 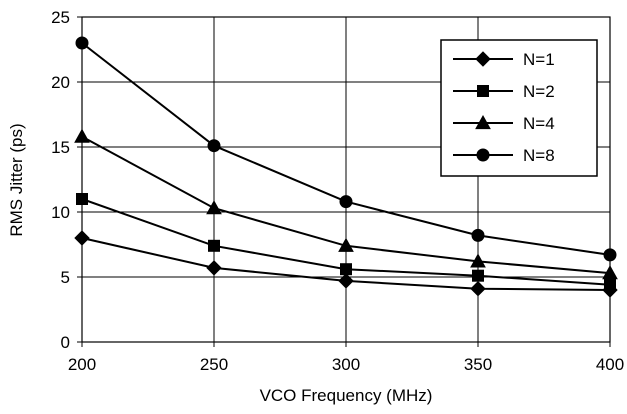 I want to click on legend-box, so click(x=519, y=108).